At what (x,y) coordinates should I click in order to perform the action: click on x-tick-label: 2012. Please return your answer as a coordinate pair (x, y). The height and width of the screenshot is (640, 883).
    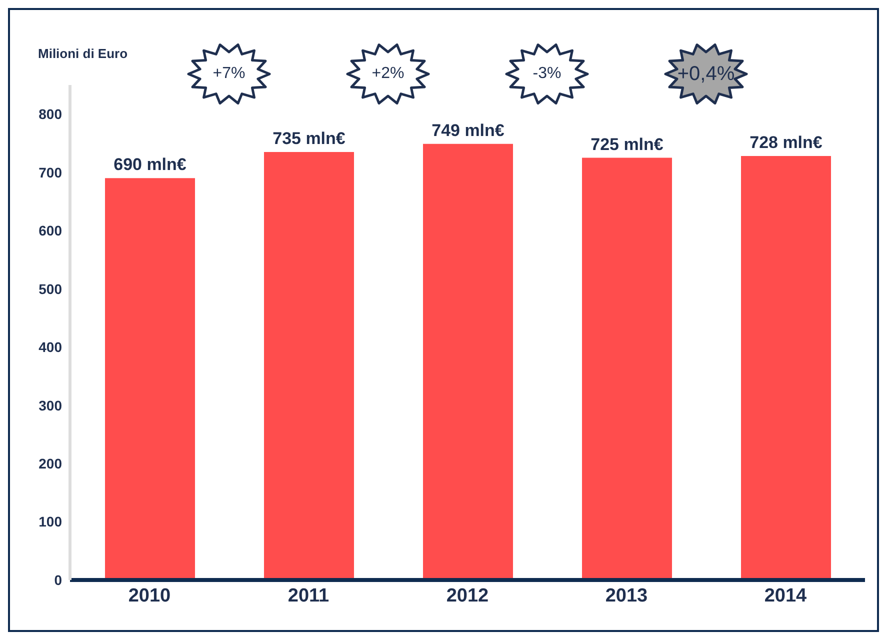
    Looking at the image, I should click on (467, 595).